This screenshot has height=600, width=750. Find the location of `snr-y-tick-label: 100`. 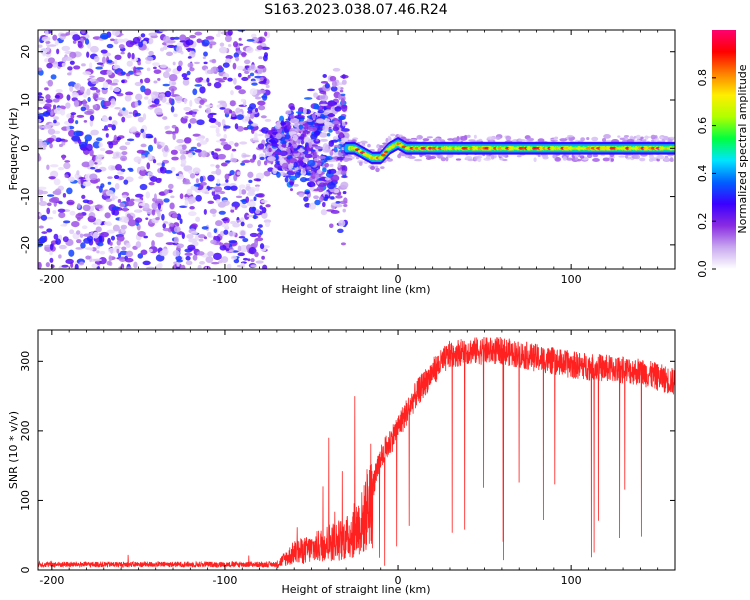

snr-y-tick-label: 100 is located at coordinates (25, 500).